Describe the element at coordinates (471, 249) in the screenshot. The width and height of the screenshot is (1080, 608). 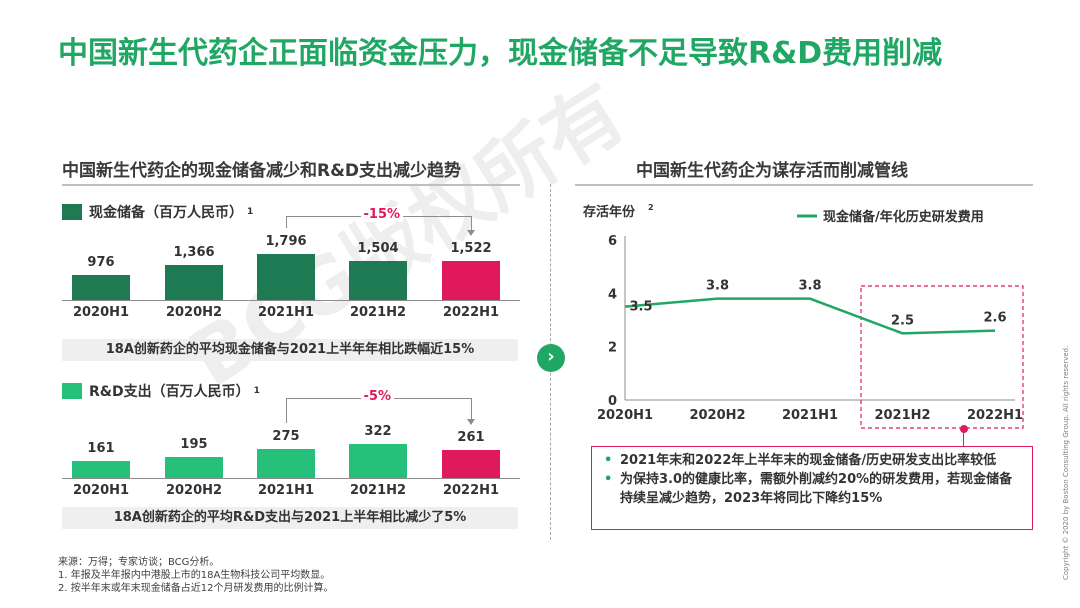
I see `cash-value-label: 1,522` at that location.